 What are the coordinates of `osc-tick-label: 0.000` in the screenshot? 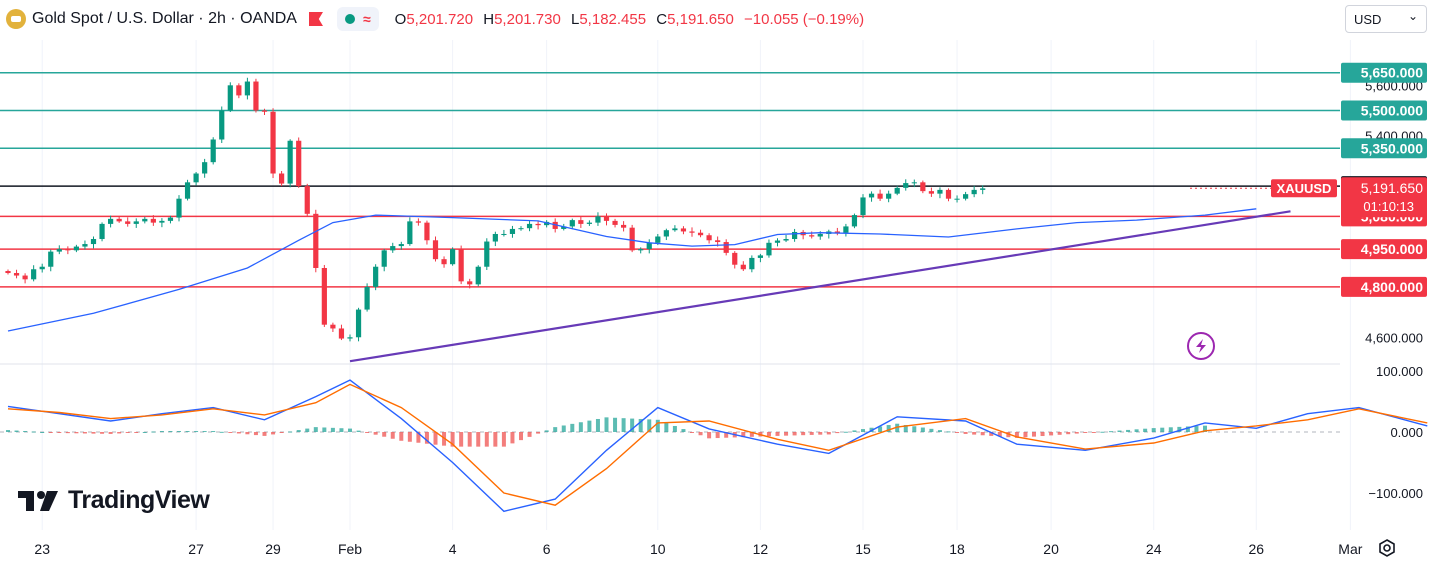 It's located at (1406, 432).